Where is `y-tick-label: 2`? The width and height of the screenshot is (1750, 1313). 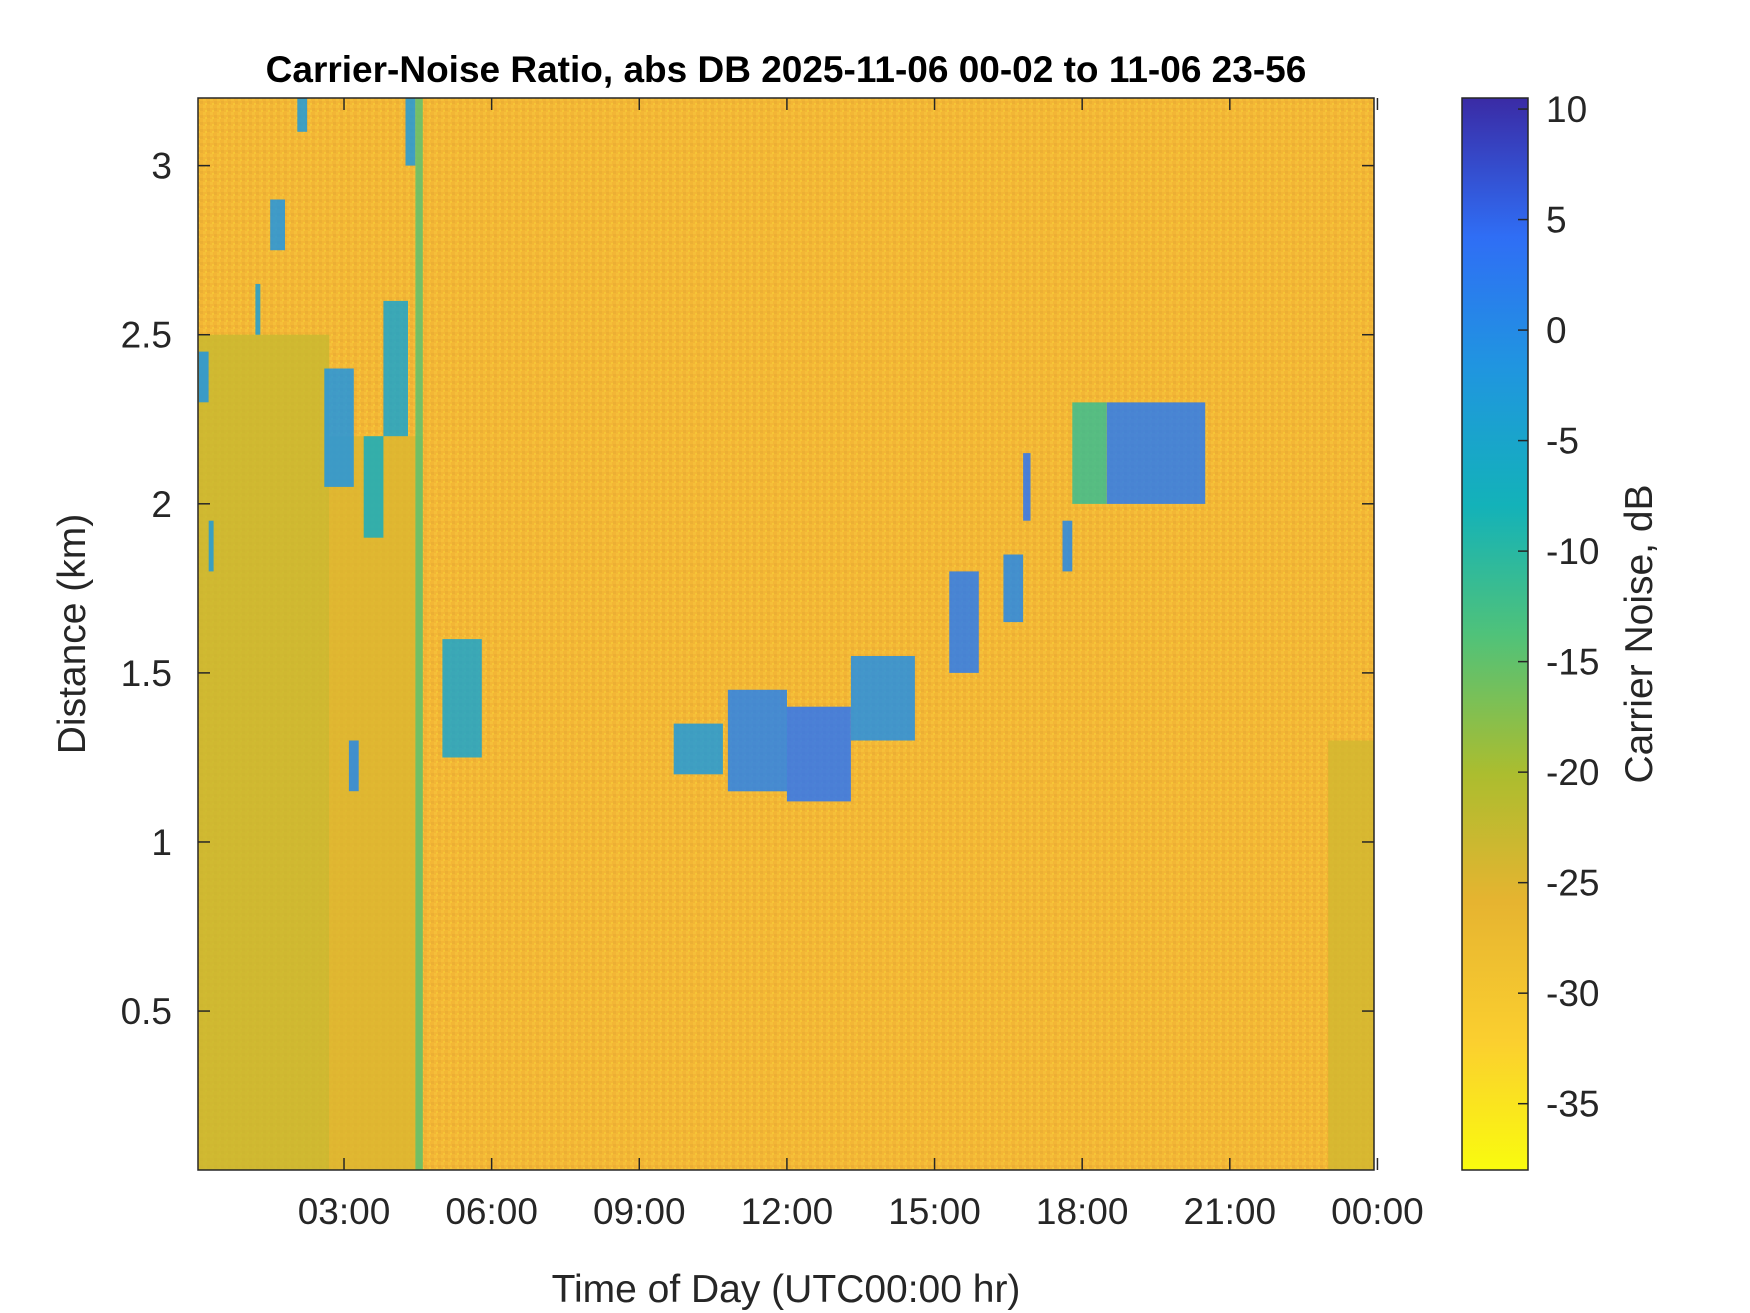
y-tick-label: 2 is located at coordinates (161, 504).